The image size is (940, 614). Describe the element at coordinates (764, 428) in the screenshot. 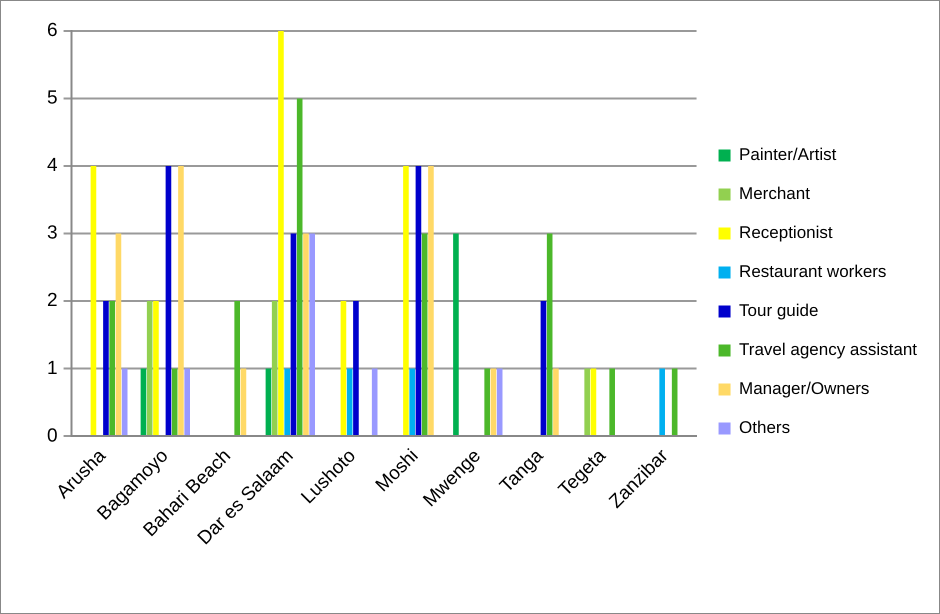

I see `legend-label: Others` at that location.